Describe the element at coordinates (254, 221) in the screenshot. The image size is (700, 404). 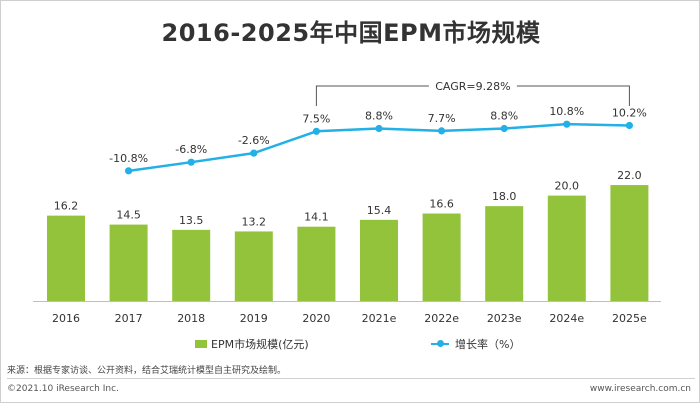
I see `bar-value-label: 13.2` at that location.